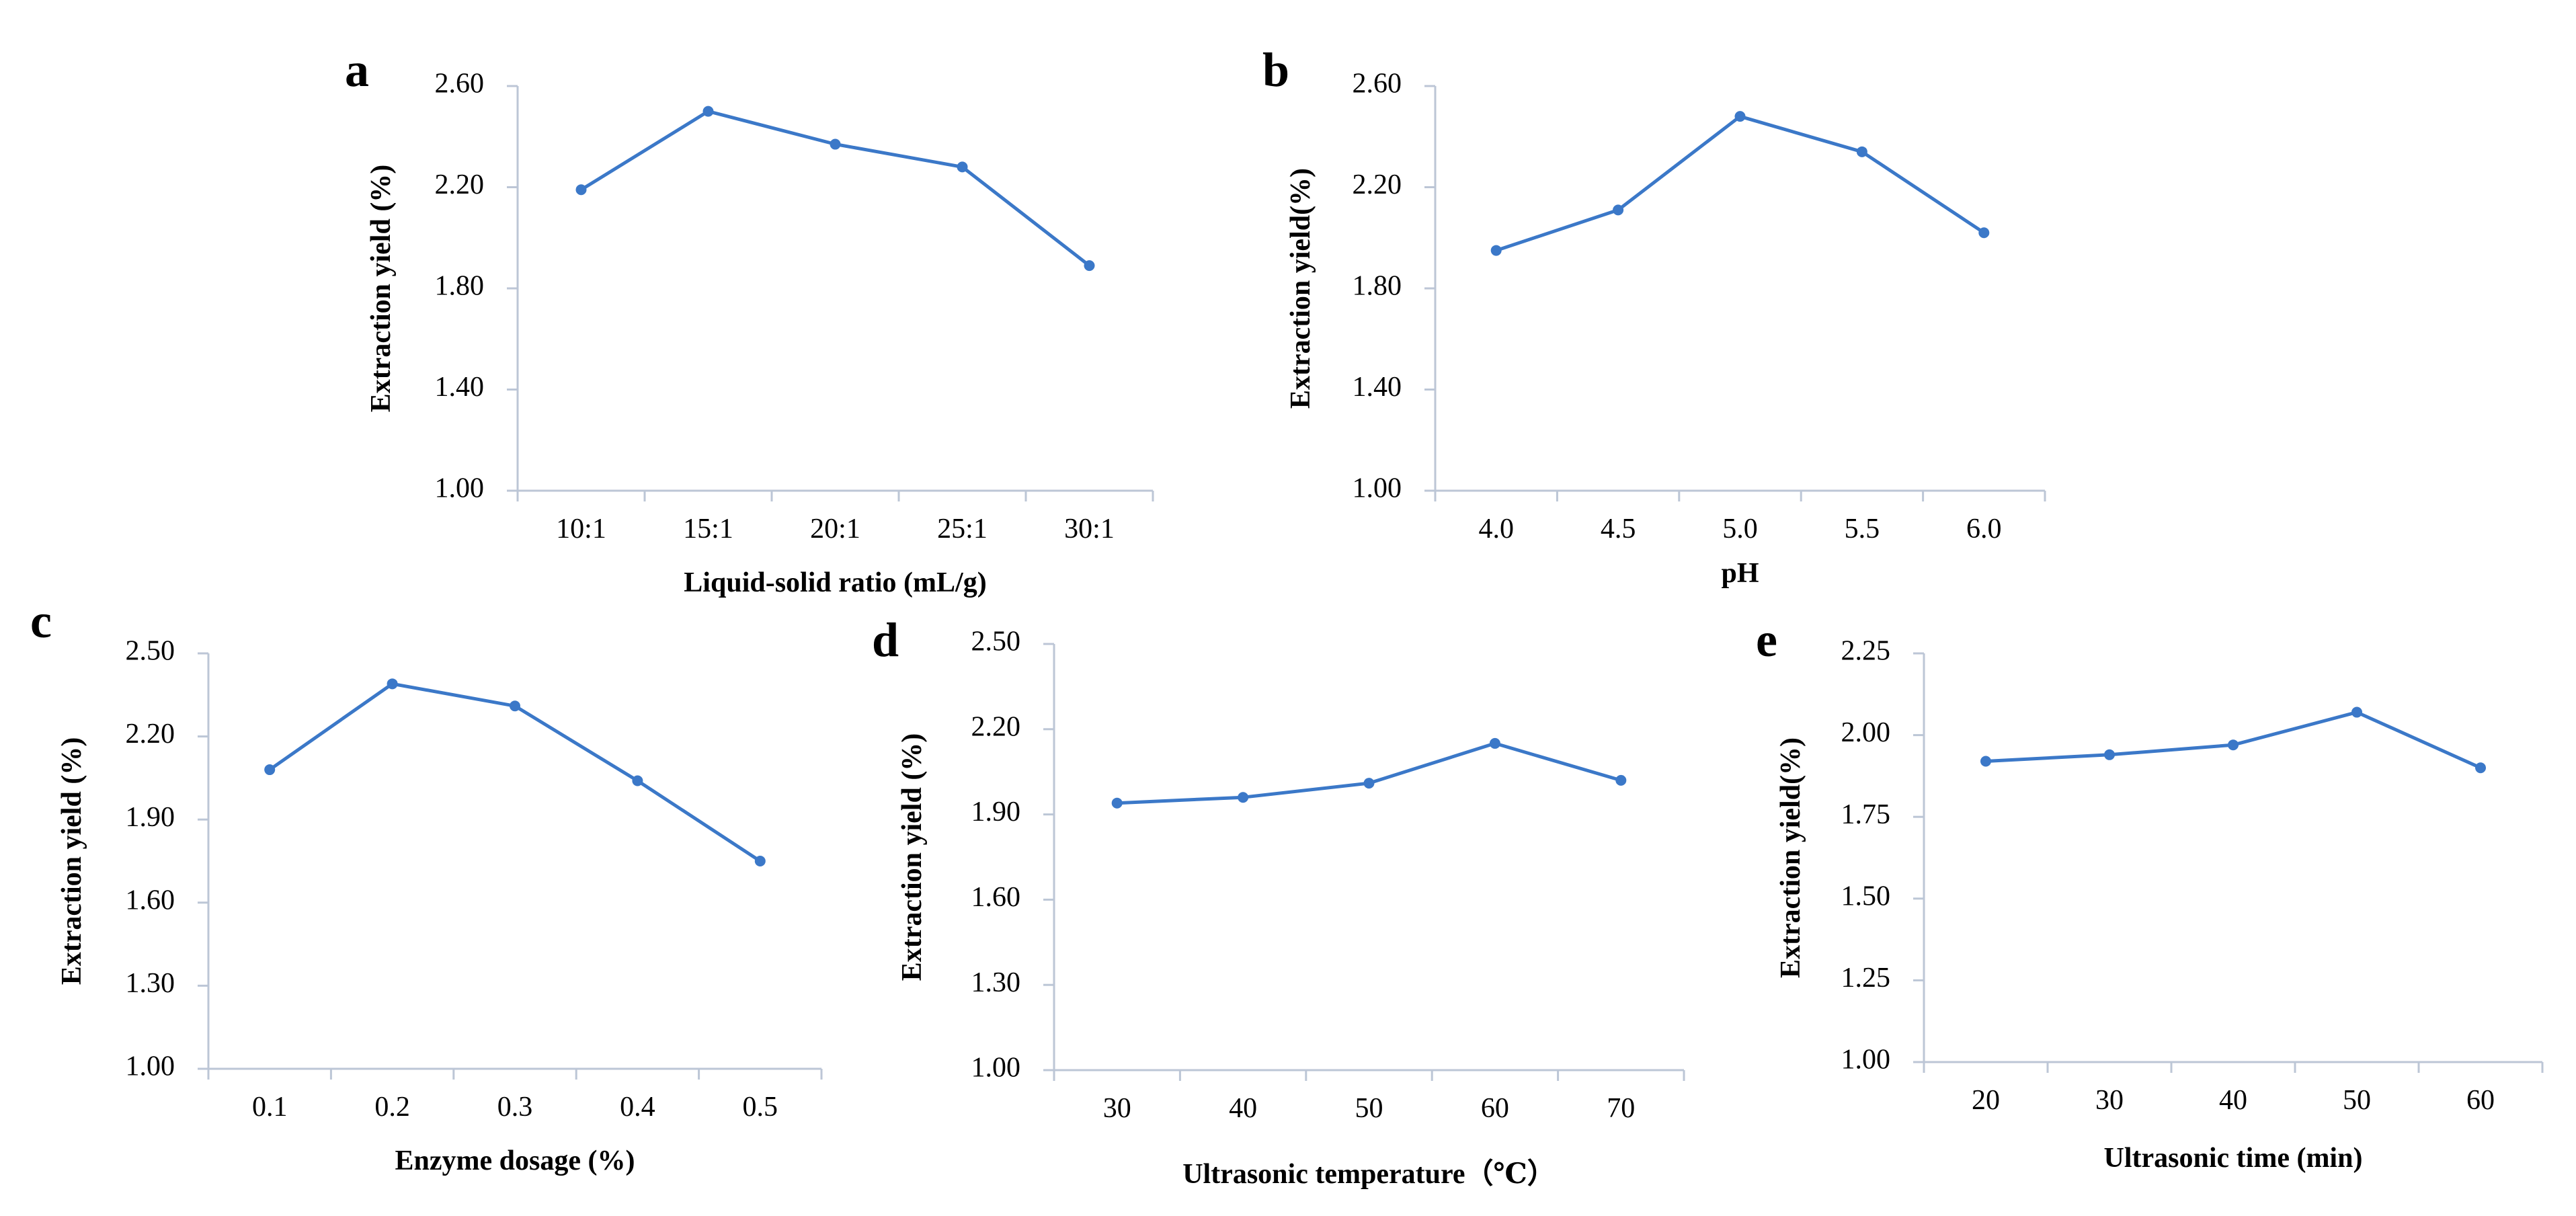 Image resolution: width=2576 pixels, height=1216 pixels. What do you see at coordinates (1275, 70) in the screenshot?
I see `panel-label: b` at bounding box center [1275, 70].